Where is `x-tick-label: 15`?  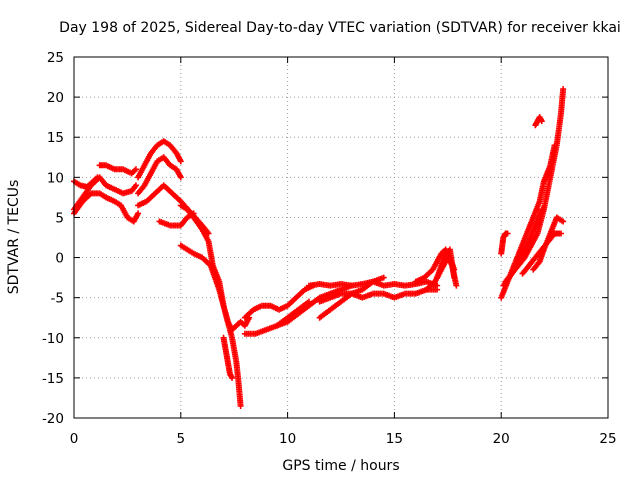
x-tick-label: 15 is located at coordinates (394, 439).